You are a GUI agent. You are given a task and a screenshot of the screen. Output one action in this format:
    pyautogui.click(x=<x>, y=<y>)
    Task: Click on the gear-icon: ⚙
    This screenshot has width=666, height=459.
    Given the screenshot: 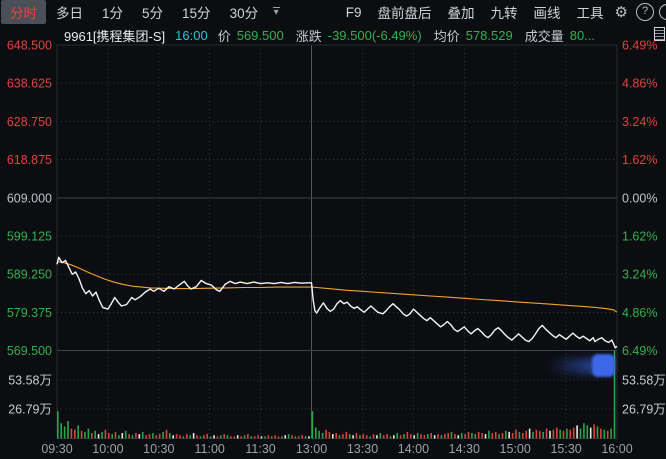 What is the action you would take?
    pyautogui.click(x=621, y=12)
    